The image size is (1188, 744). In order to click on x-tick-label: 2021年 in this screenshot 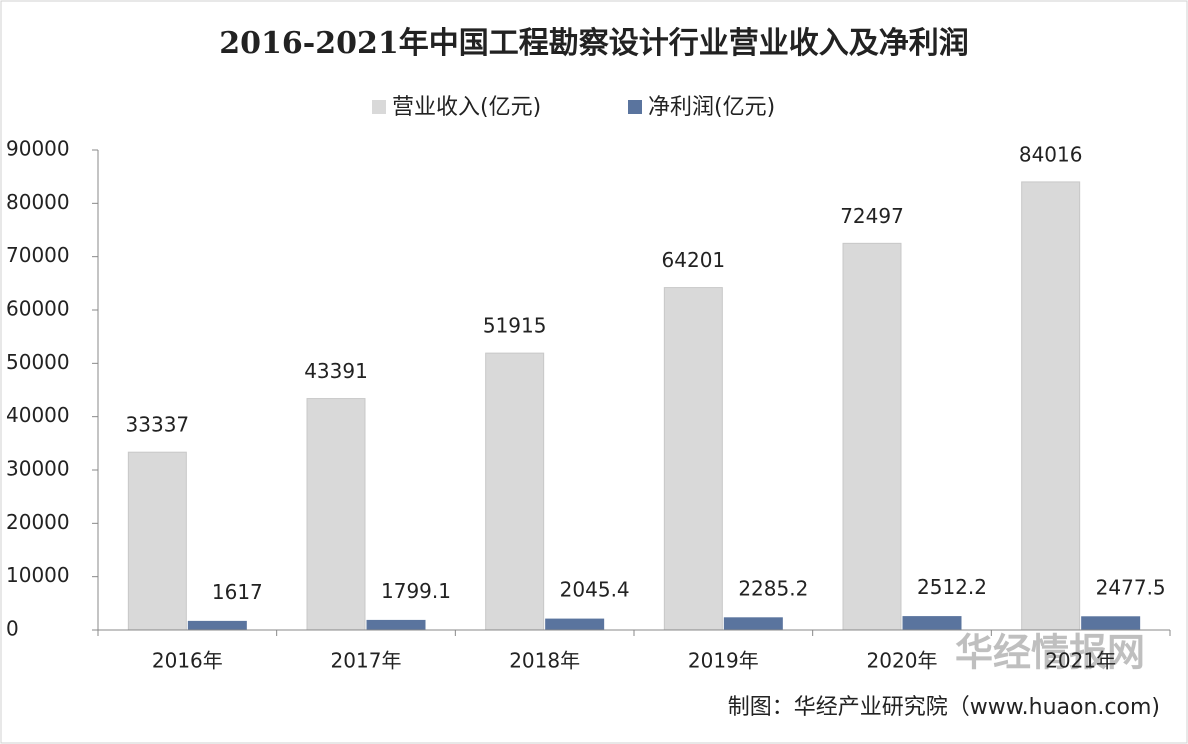, I will do `click(1080, 661)`.